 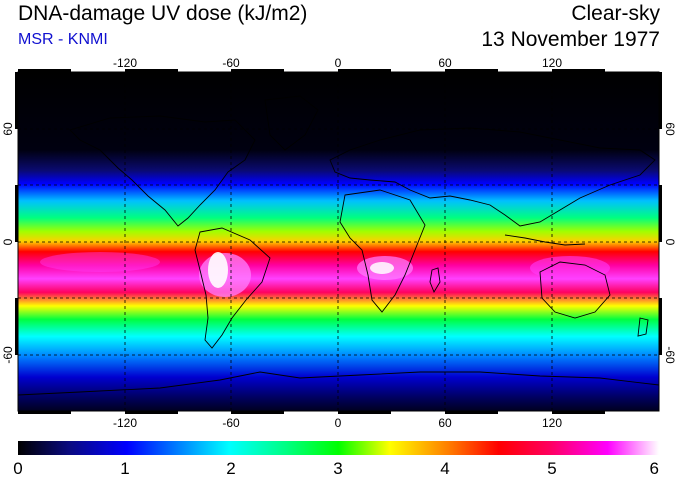 What do you see at coordinates (338, 423) in the screenshot?
I see `lon-tick-bottom-0: 0` at bounding box center [338, 423].